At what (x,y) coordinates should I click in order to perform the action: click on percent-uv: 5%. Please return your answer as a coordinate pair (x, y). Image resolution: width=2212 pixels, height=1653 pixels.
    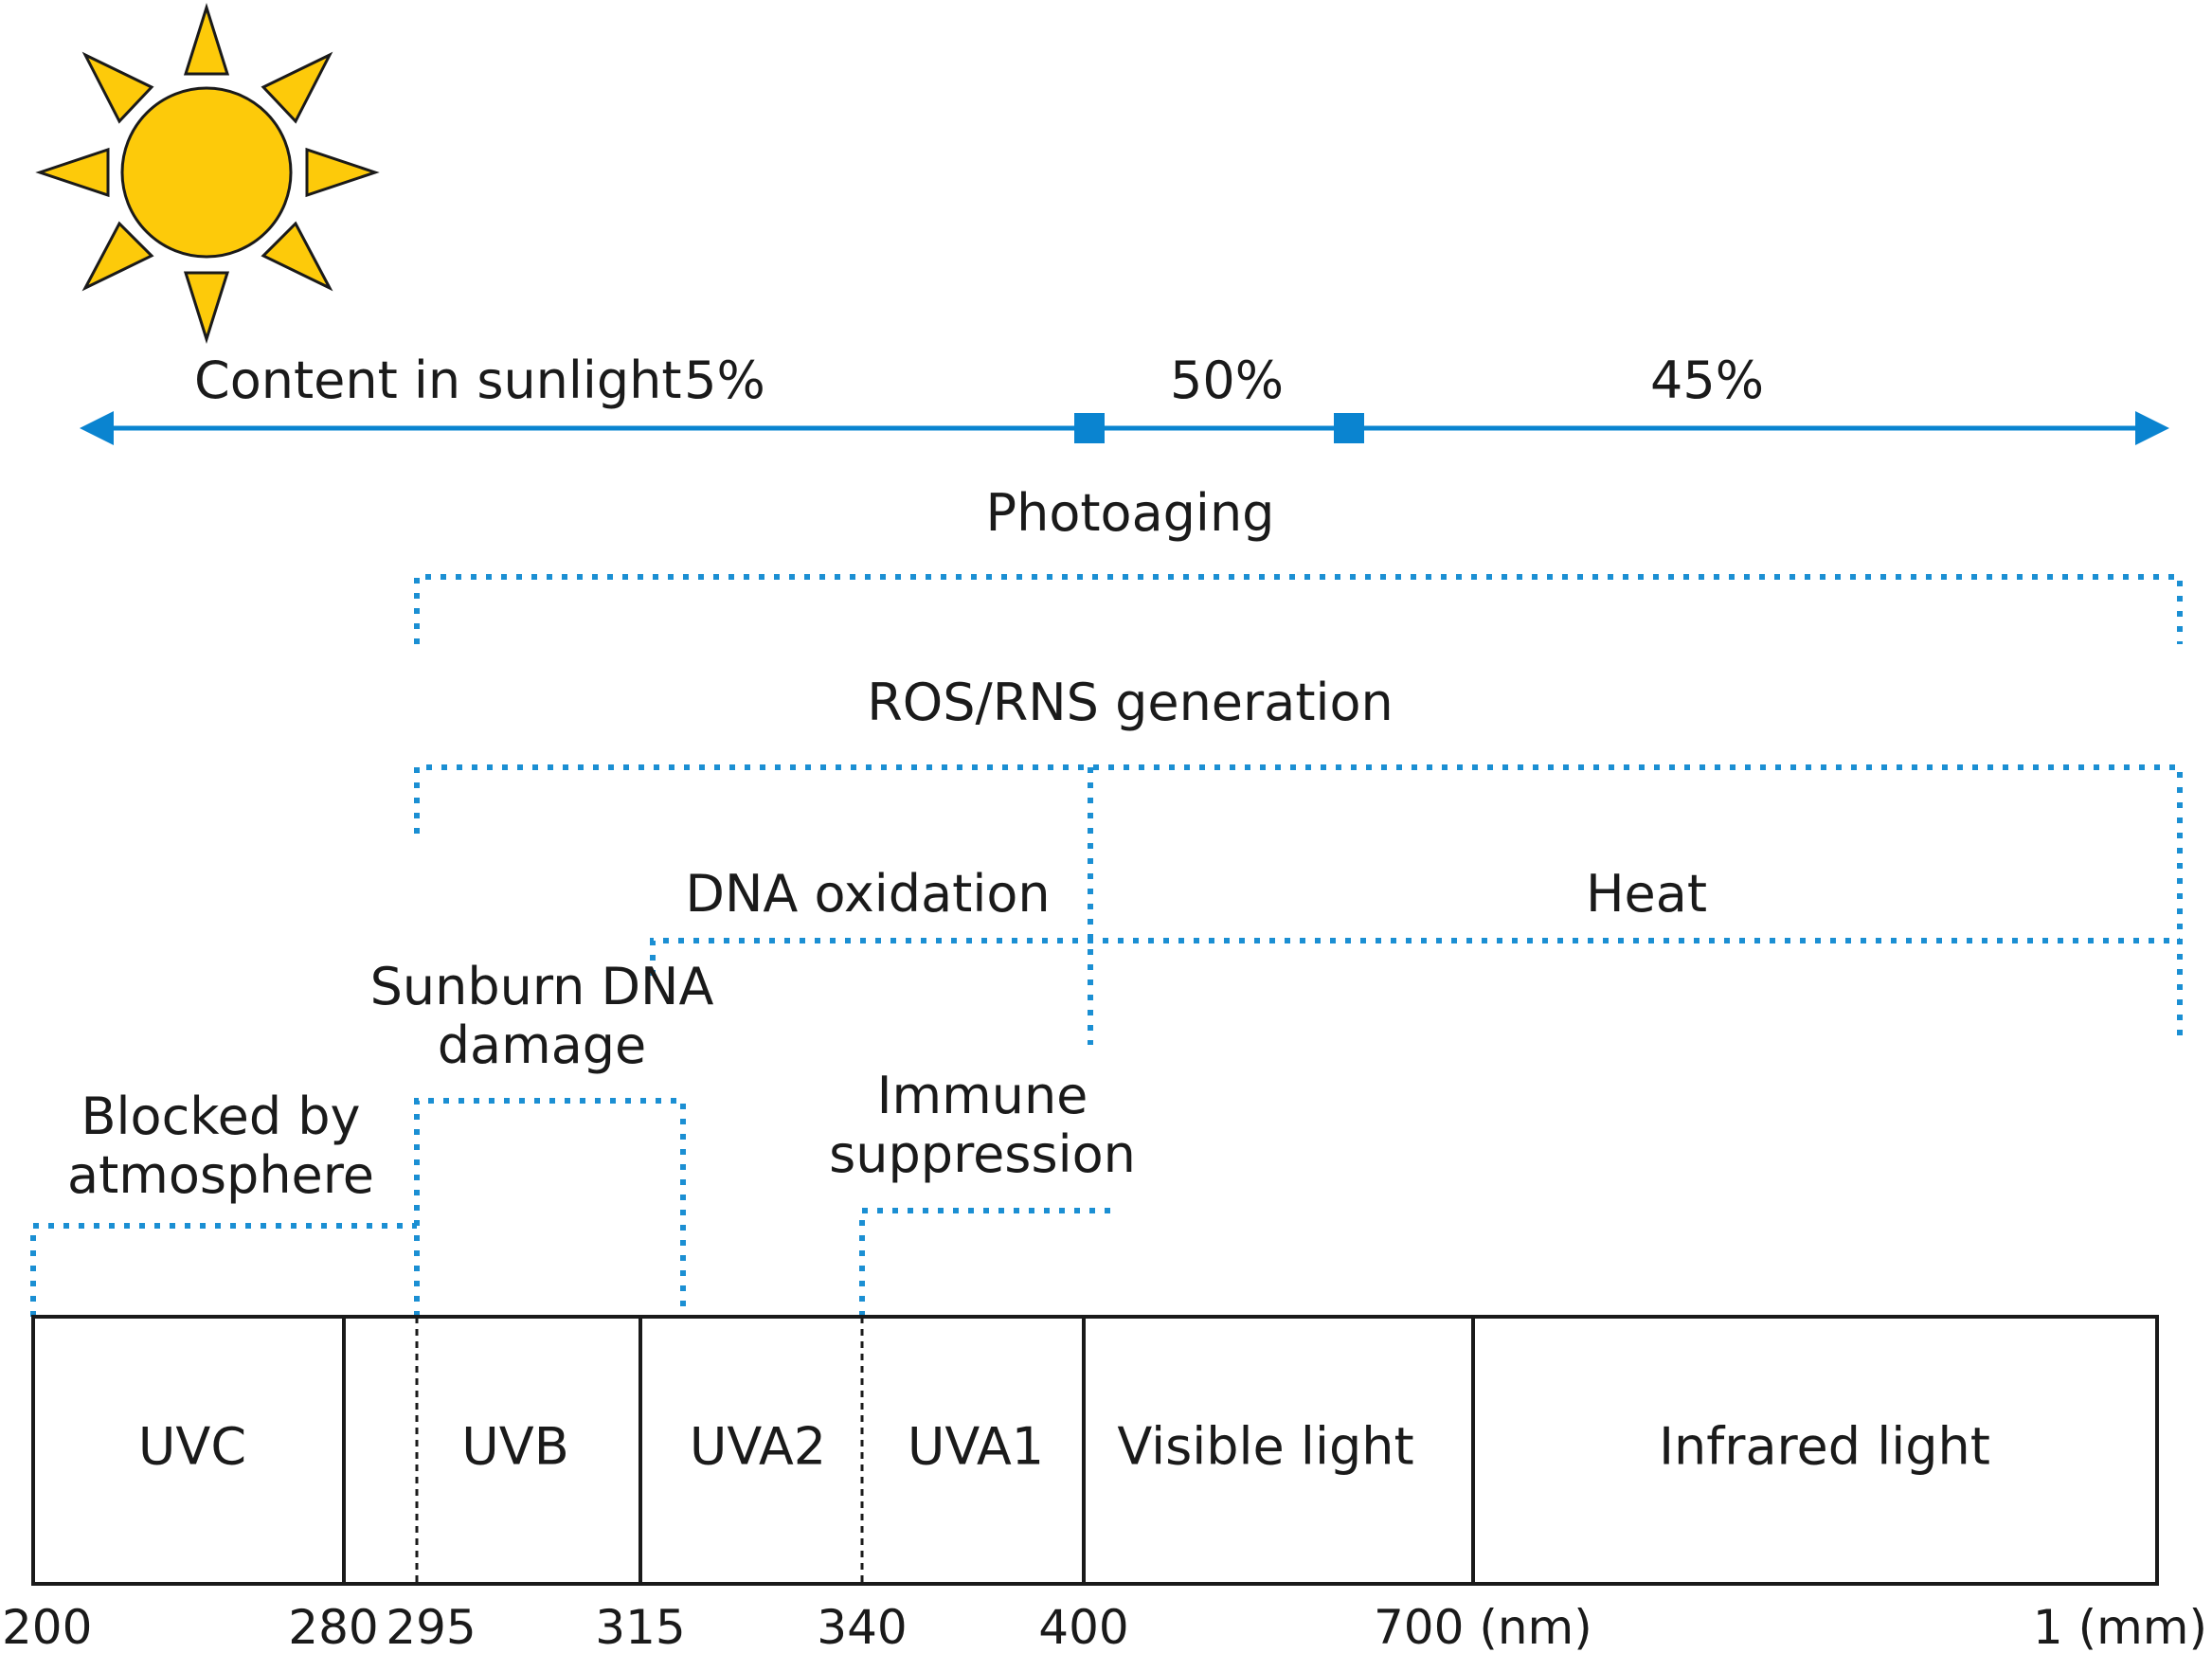
    Looking at the image, I should click on (725, 380).